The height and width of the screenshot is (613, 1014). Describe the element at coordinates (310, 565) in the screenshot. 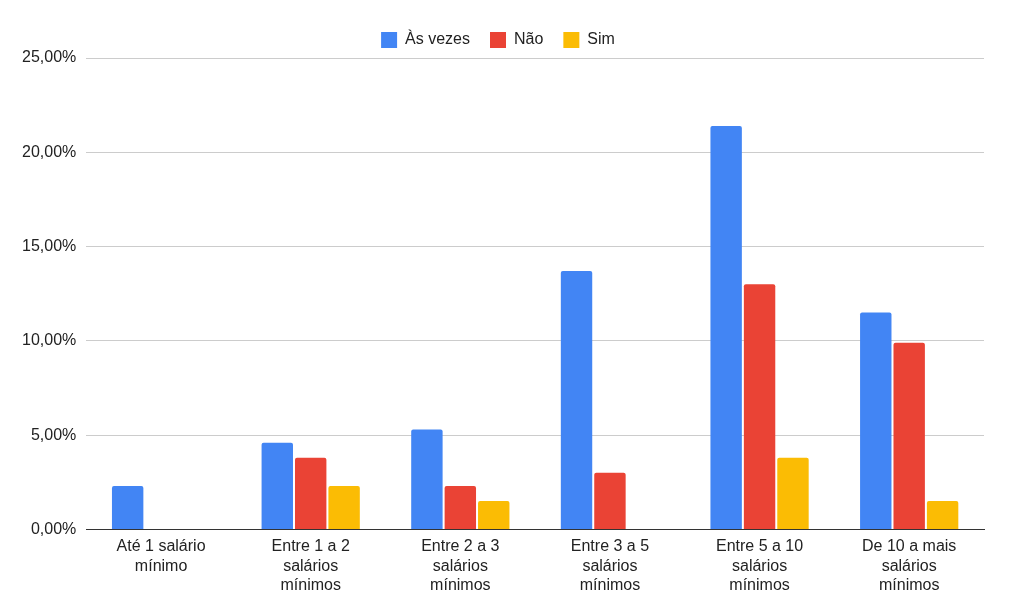

I see `x-tick-label: Entre 1 a 2 salários mínimos` at that location.